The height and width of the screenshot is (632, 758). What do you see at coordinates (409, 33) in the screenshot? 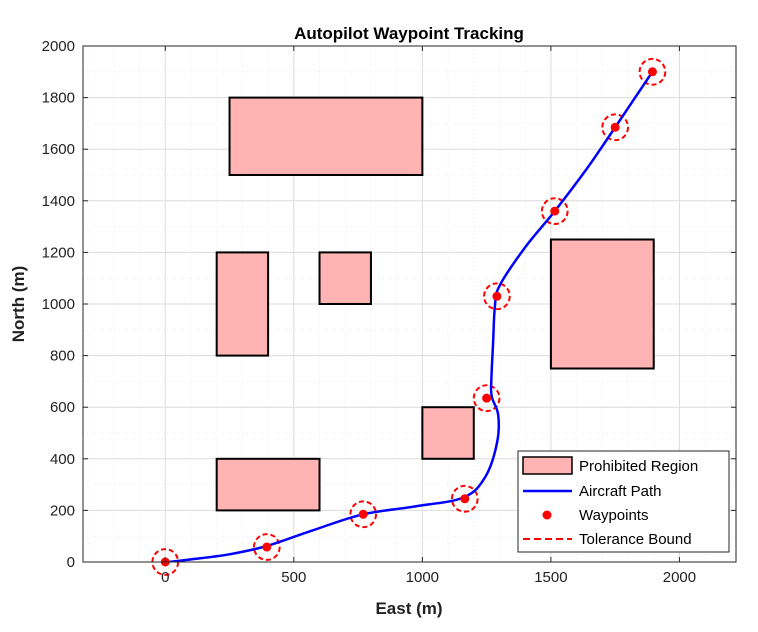
I see `chart-title: Autopilot Waypoint Tracking` at bounding box center [409, 33].